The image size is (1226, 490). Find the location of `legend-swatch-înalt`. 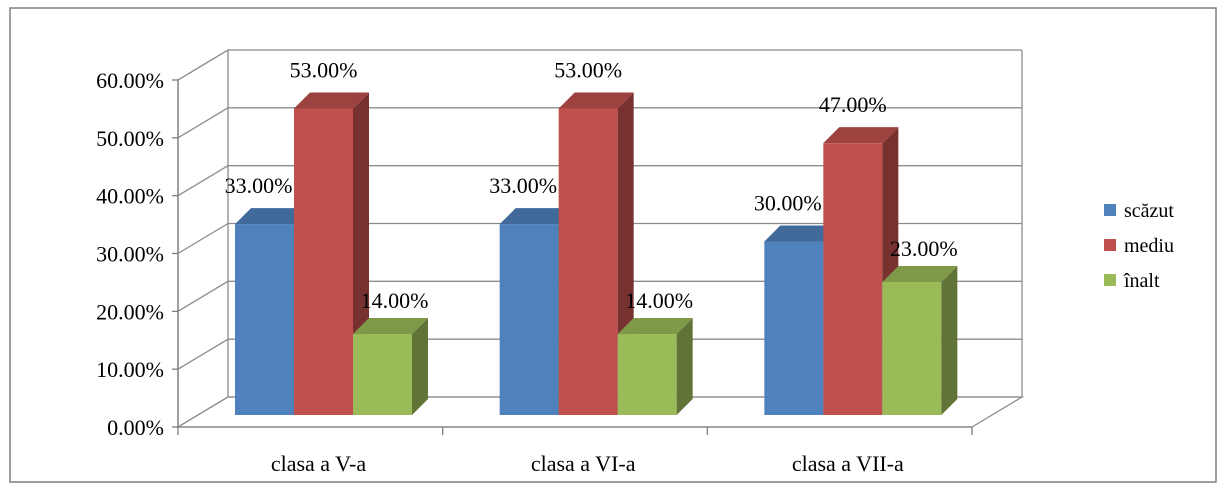

legend-swatch-înalt is located at coordinates (1110, 280).